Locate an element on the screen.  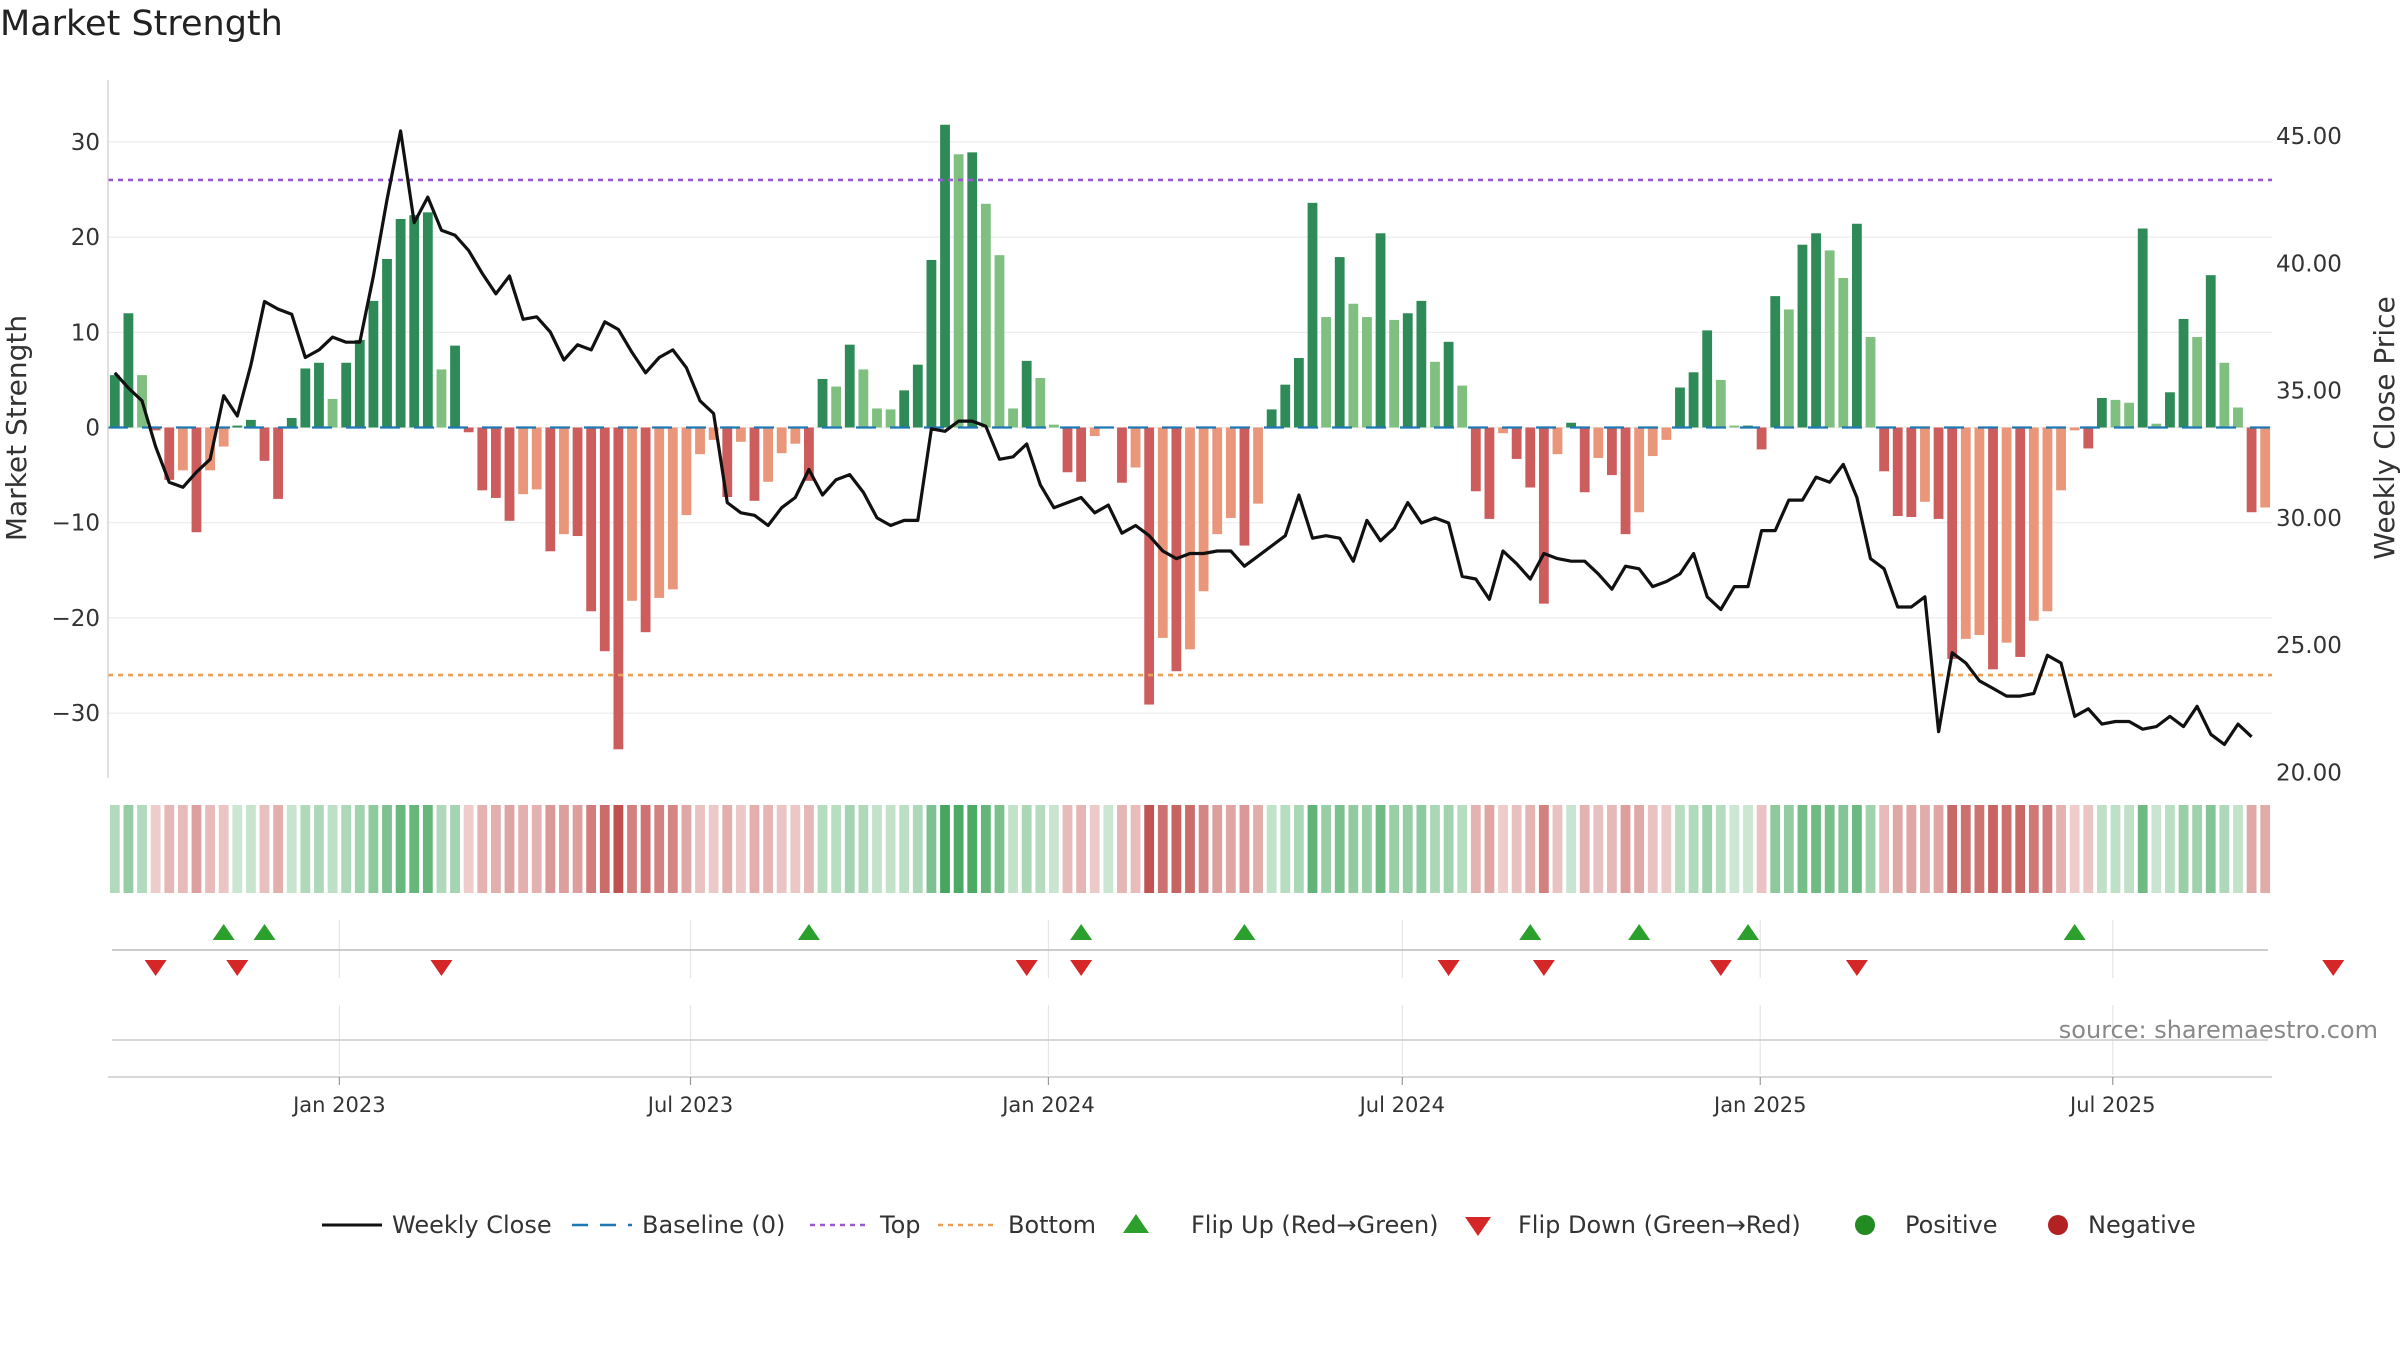
left-tick-label: 10 is located at coordinates (85, 333).